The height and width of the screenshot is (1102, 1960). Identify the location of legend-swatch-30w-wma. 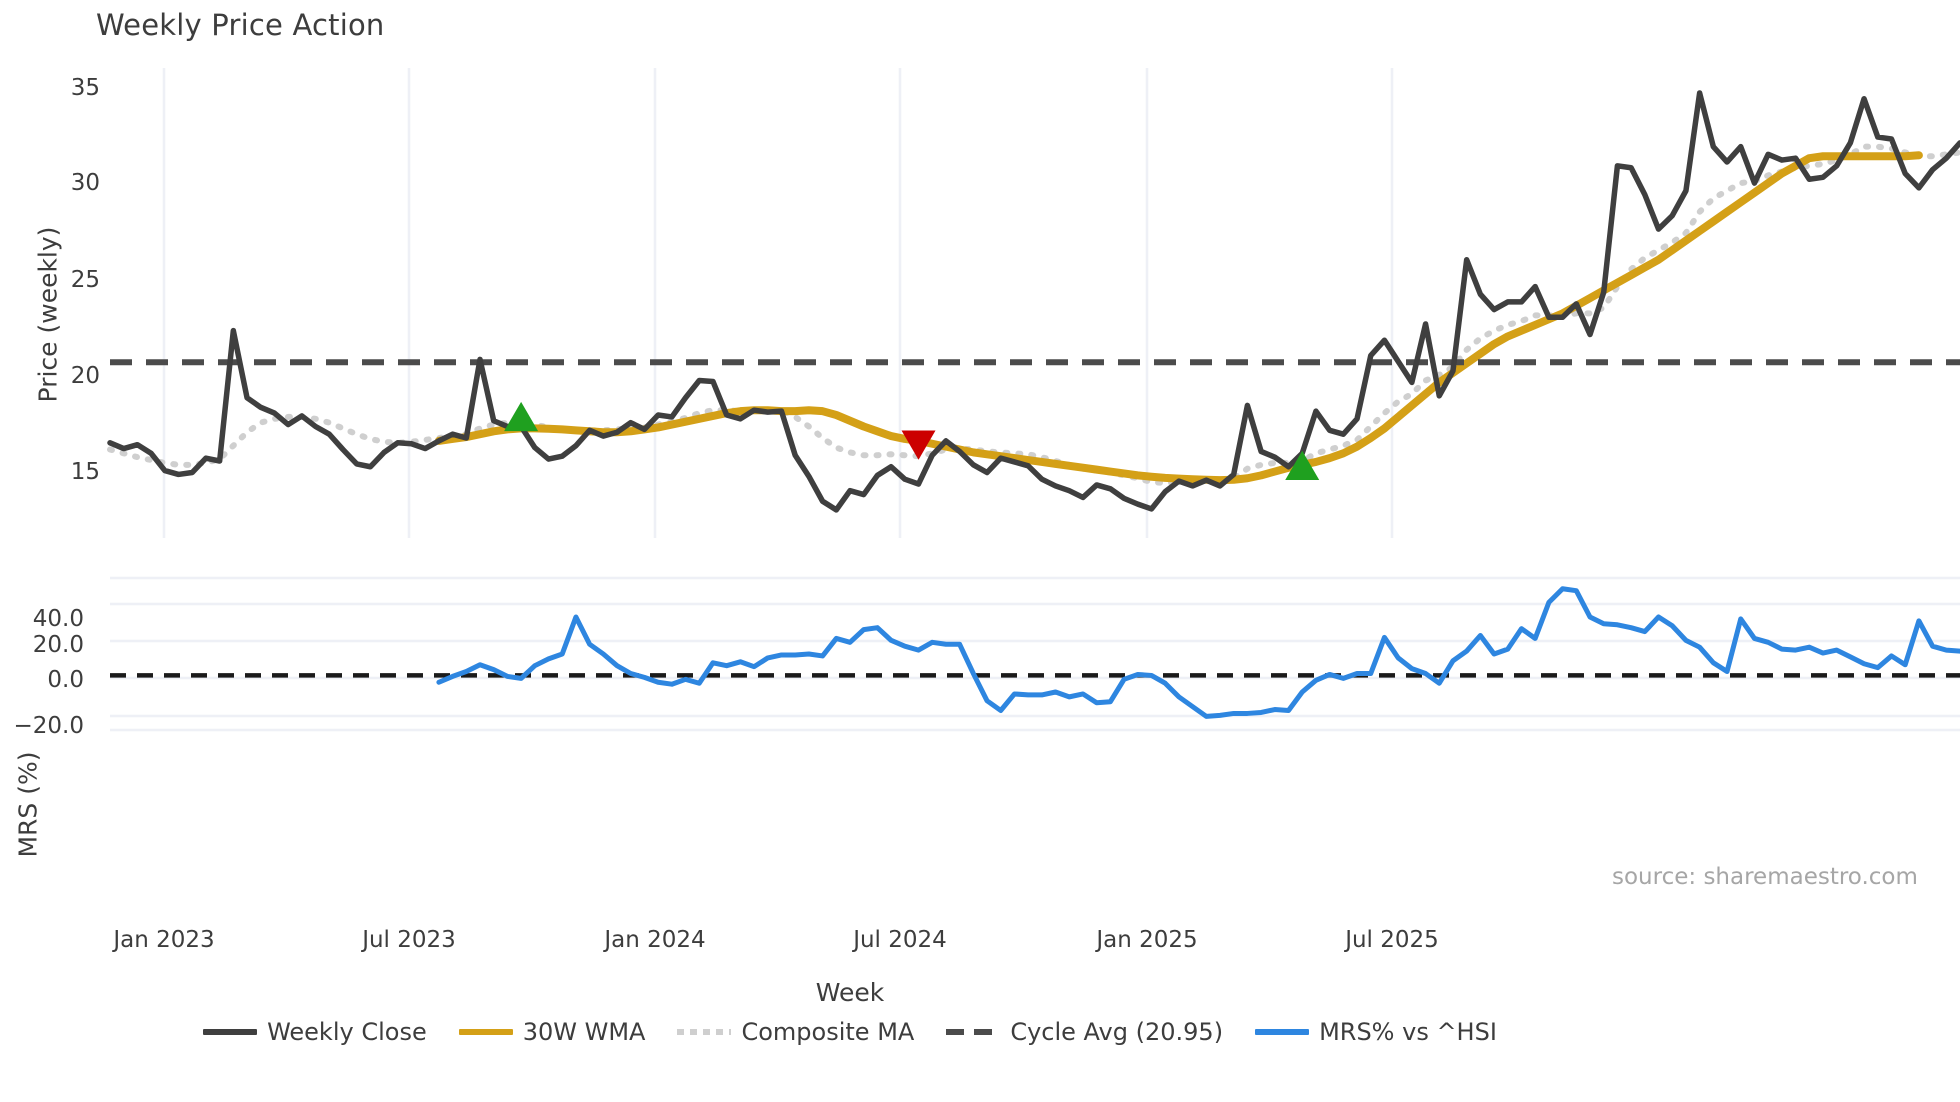
(485, 1032).